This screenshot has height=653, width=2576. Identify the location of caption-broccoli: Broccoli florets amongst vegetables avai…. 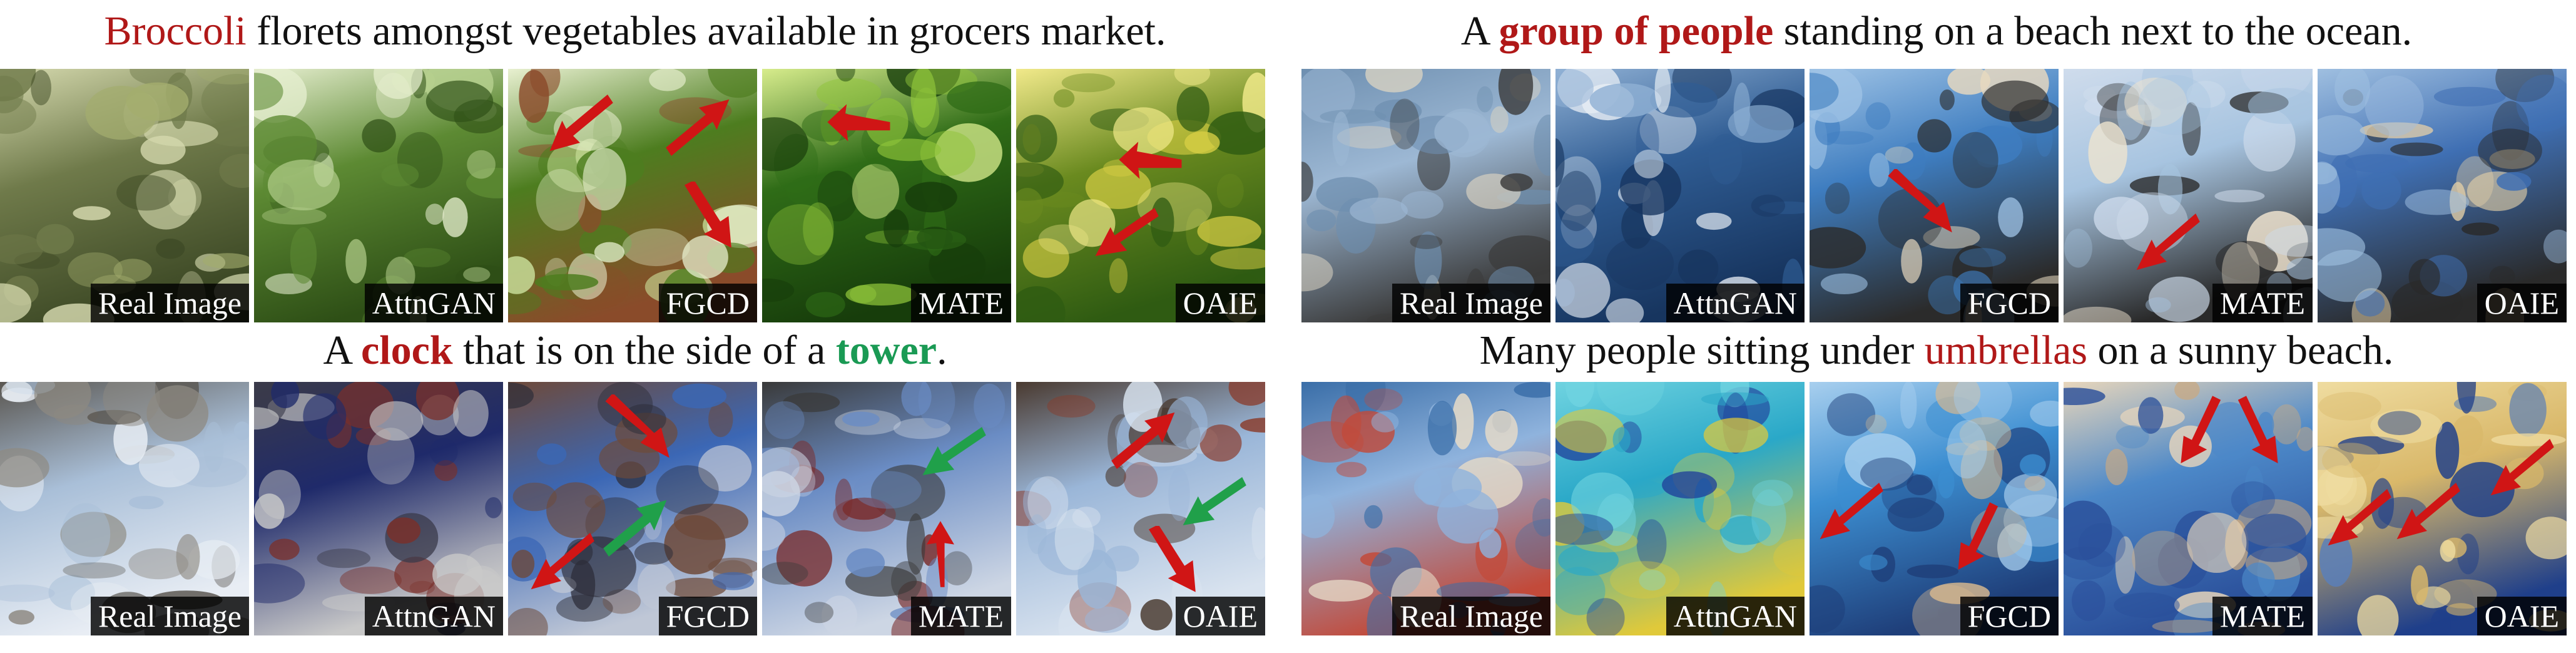
(635, 32).